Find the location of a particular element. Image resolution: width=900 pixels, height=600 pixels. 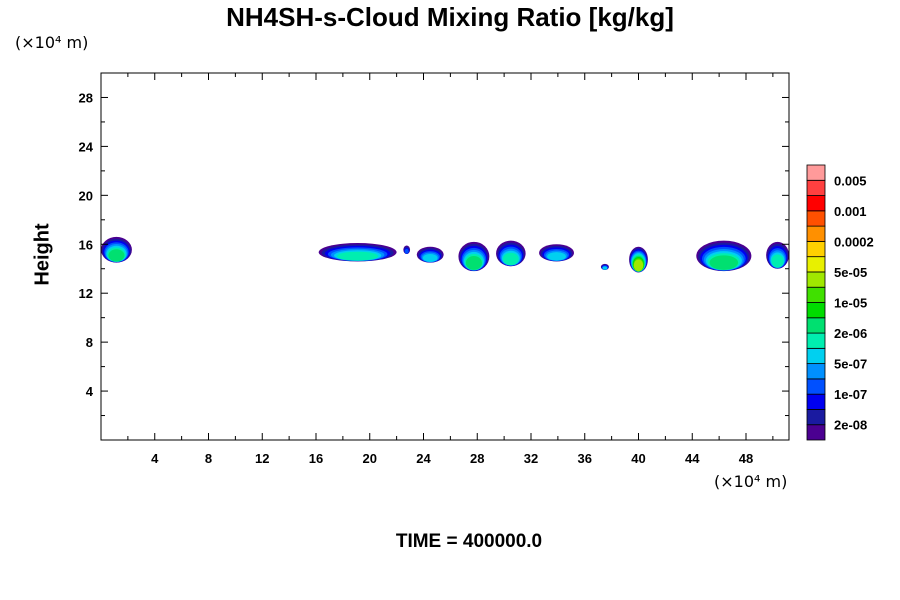

y-tick-label: 12 is located at coordinates (86, 293).